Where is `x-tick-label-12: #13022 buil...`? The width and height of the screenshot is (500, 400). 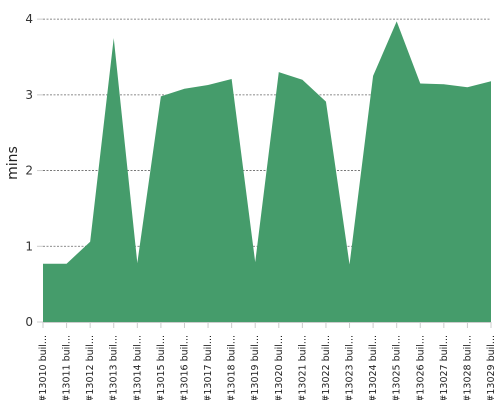 x-tick-label-12: #13022 buil... is located at coordinates (326, 367).